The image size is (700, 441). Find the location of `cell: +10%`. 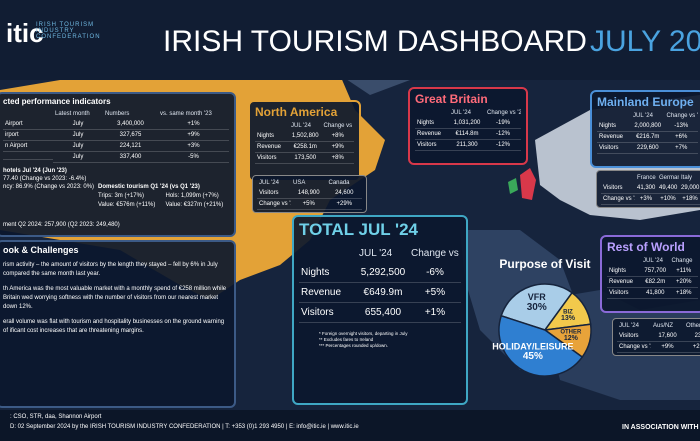

cell: +10% is located at coordinates (668, 199).